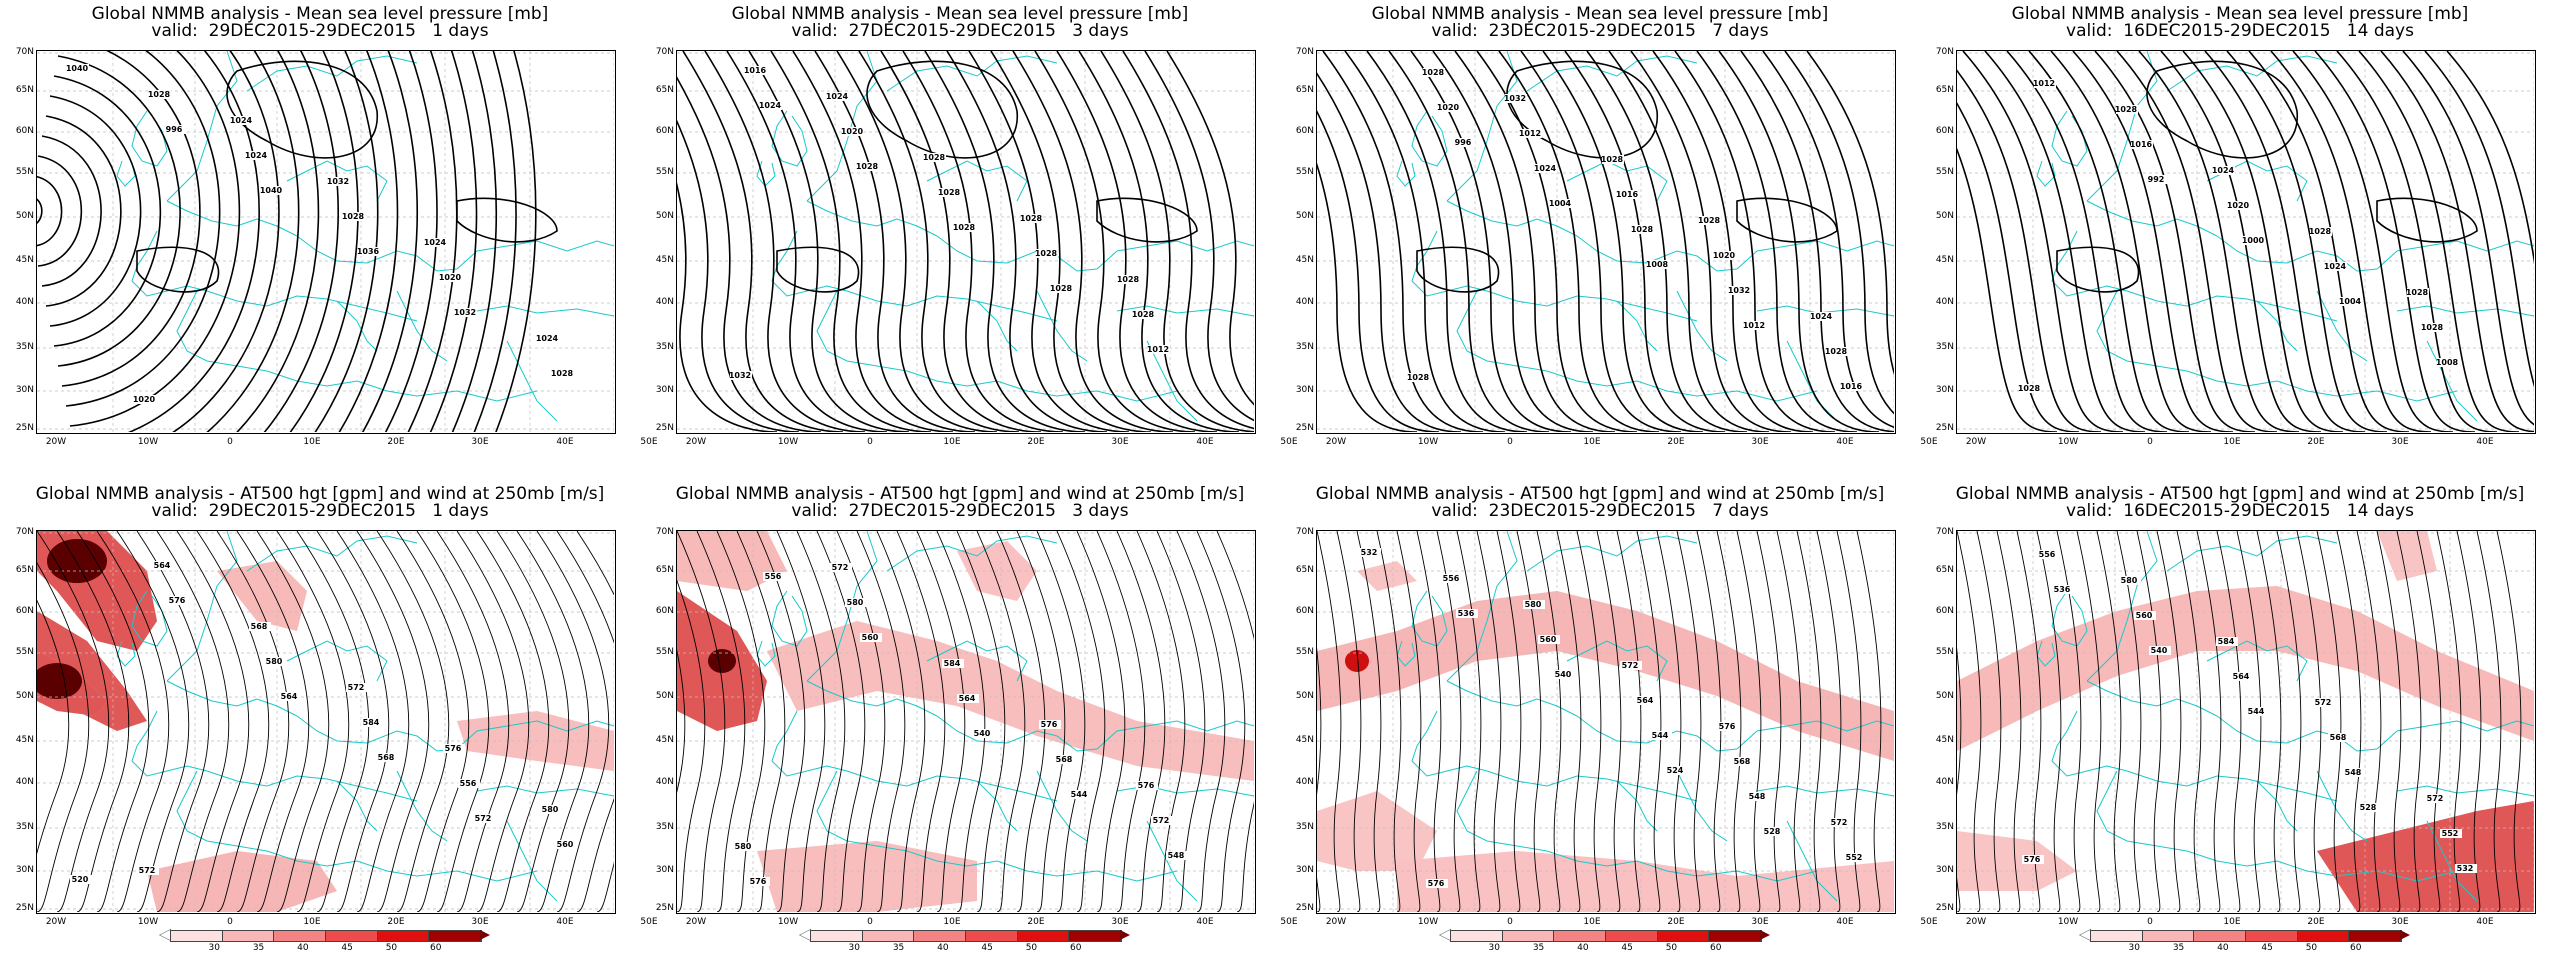 The height and width of the screenshot is (960, 2560). Describe the element at coordinates (2450, 833) in the screenshot. I see `contour-value-label: 552` at that location.